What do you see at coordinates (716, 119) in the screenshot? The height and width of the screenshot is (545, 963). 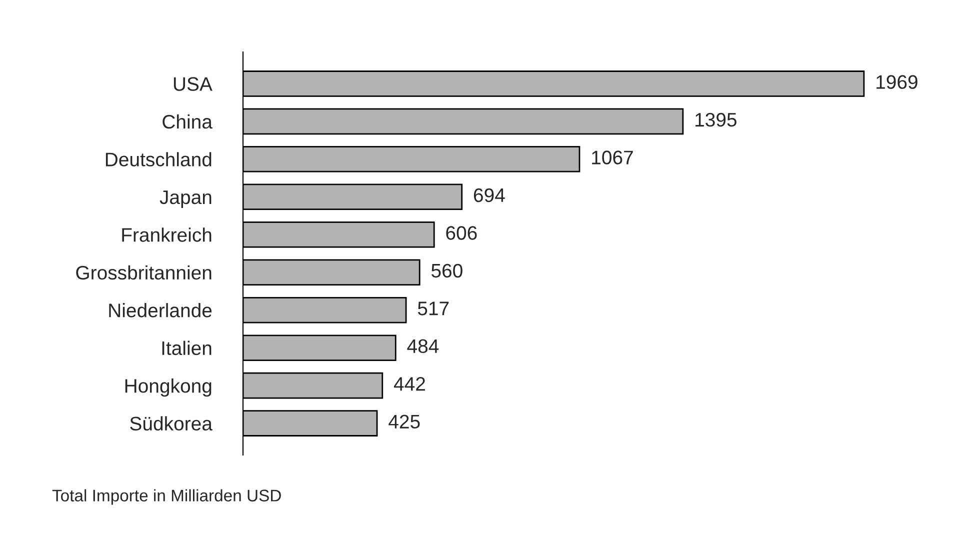 I see `data-label: 1395` at bounding box center [716, 119].